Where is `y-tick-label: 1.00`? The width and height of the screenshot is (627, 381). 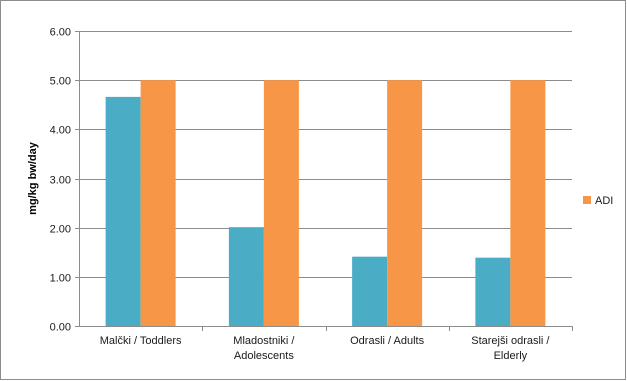
y-tick-label: 1.00 is located at coordinates (60, 279).